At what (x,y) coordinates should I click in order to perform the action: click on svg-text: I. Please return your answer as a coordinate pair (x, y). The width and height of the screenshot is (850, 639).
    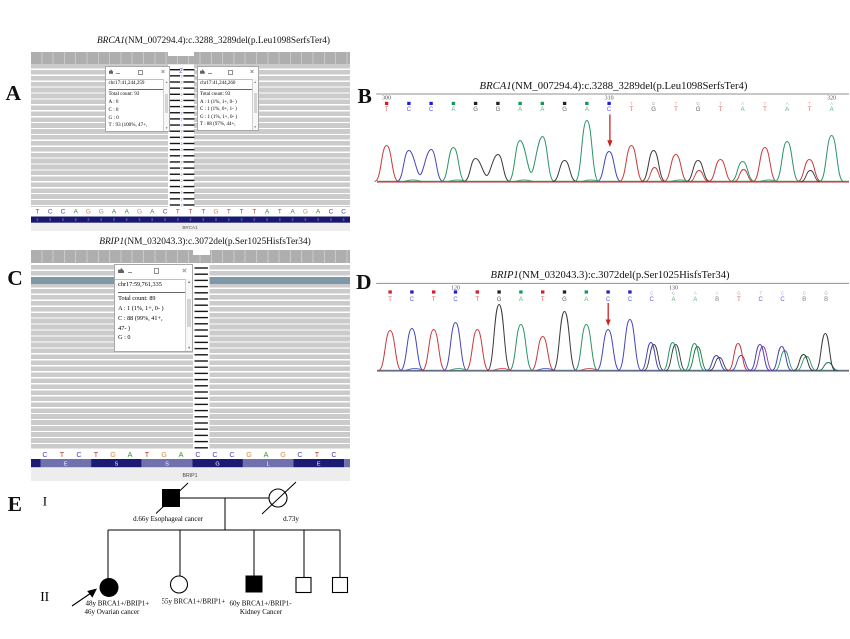
    Looking at the image, I should click on (45, 501).